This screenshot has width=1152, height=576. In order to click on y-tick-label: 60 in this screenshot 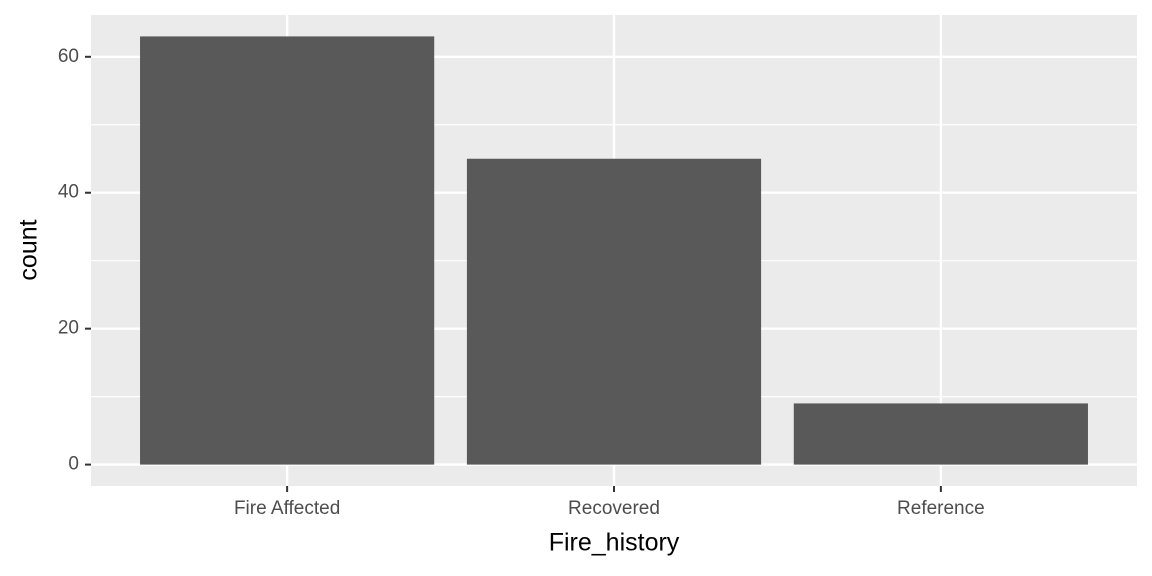, I will do `click(68, 56)`.